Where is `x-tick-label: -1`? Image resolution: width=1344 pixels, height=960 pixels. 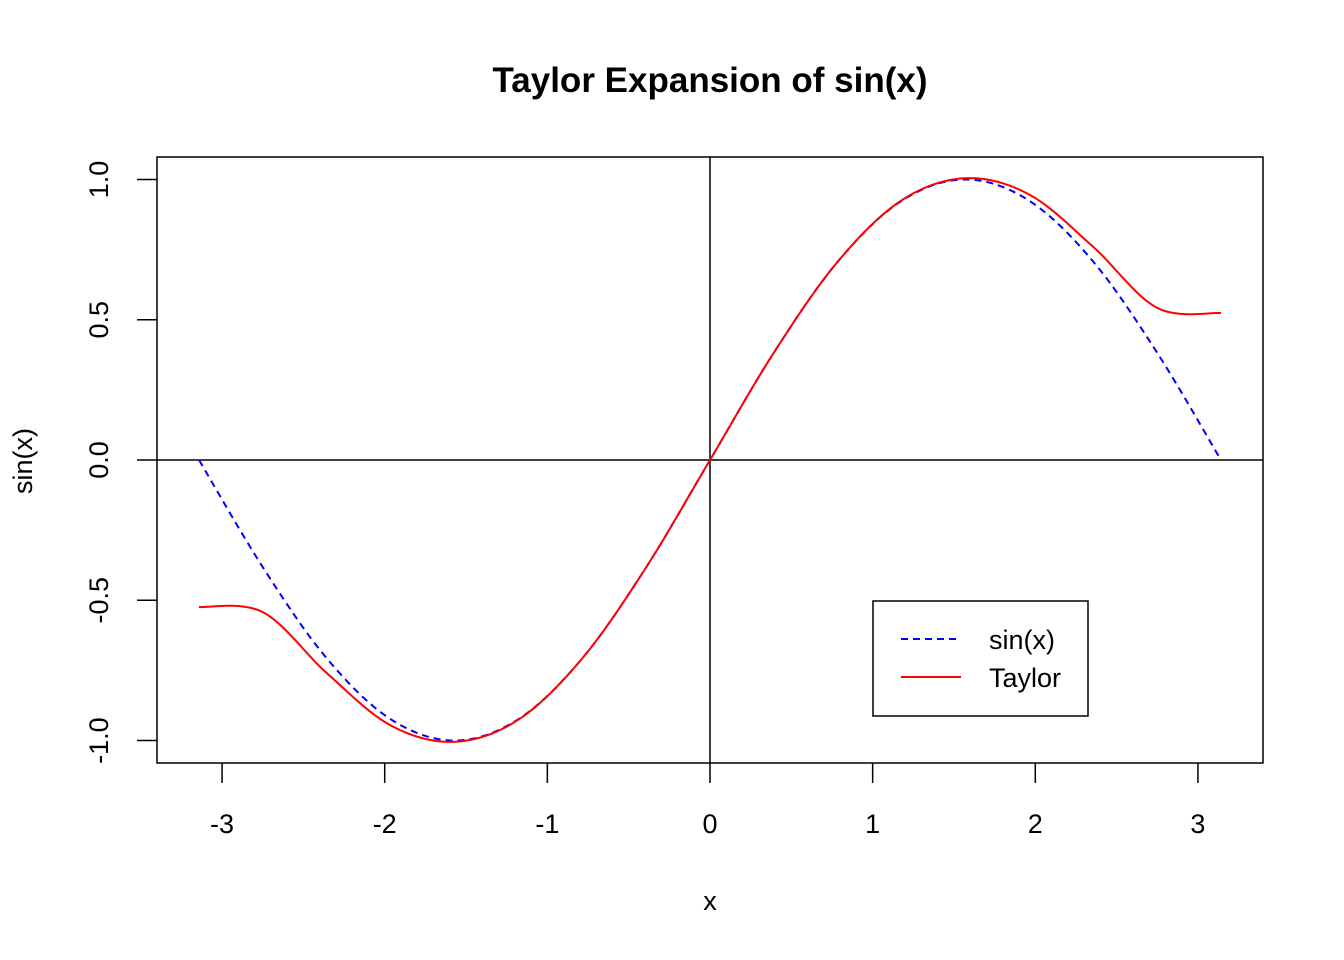
x-tick-label: -1 is located at coordinates (547, 824).